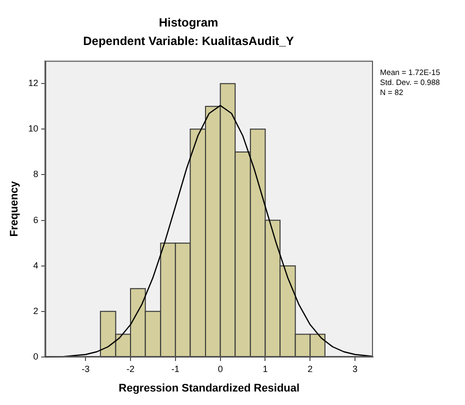 This screenshot has height=405, width=465. I want to click on y-tick-label: 8, so click(35, 174).